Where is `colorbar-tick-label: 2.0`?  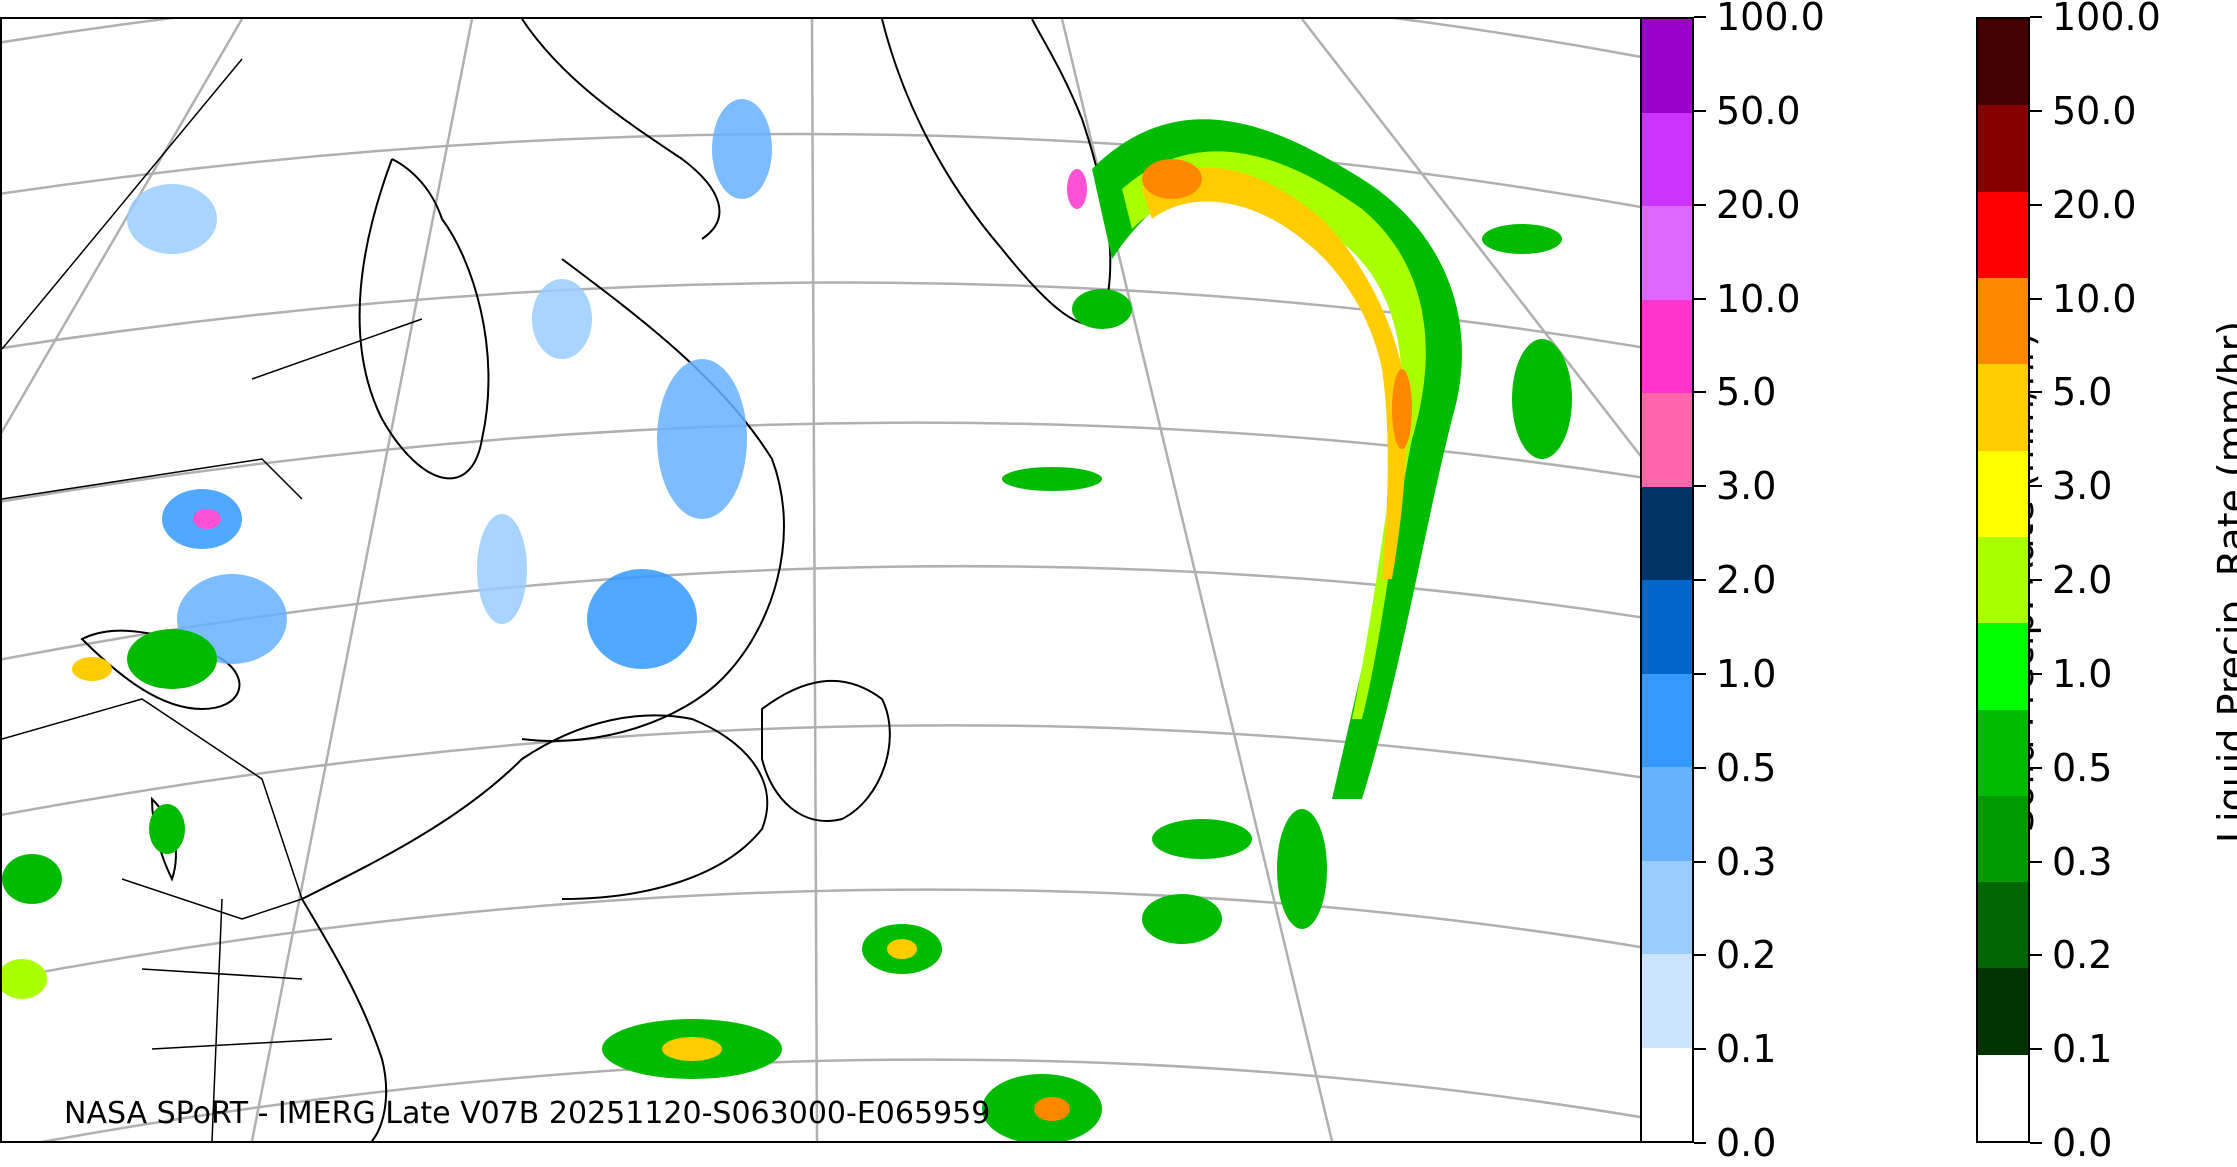 colorbar-tick-label: 2.0 is located at coordinates (1746, 580).